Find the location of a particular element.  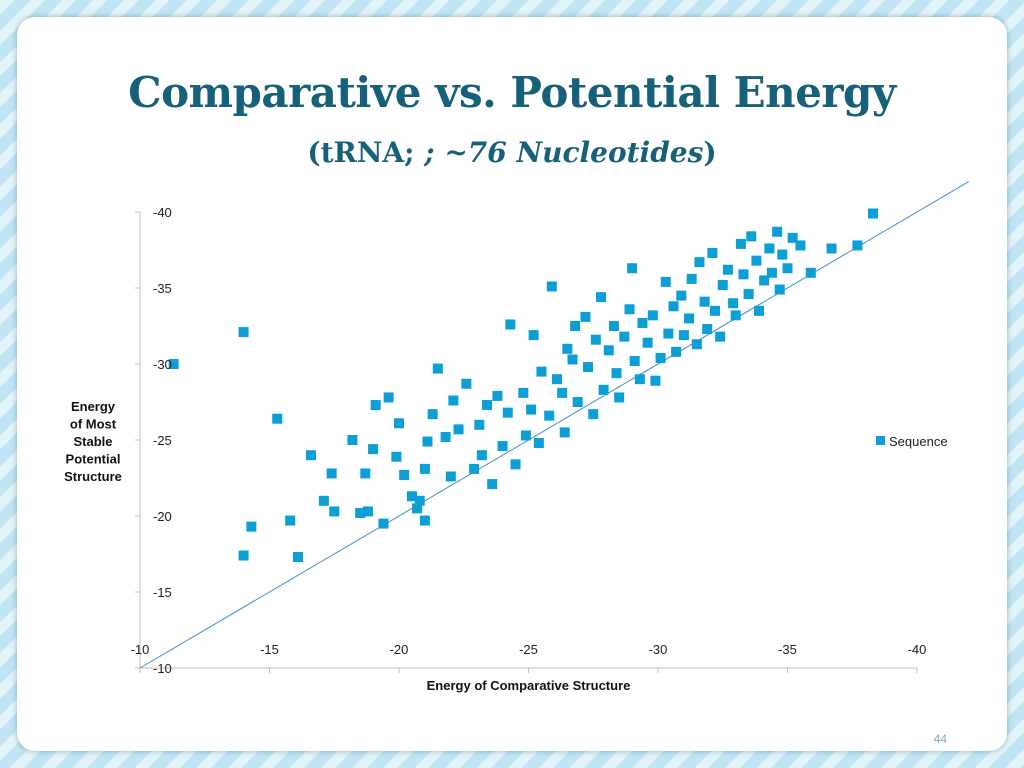

y-tick-label: -40 is located at coordinates (162, 212).